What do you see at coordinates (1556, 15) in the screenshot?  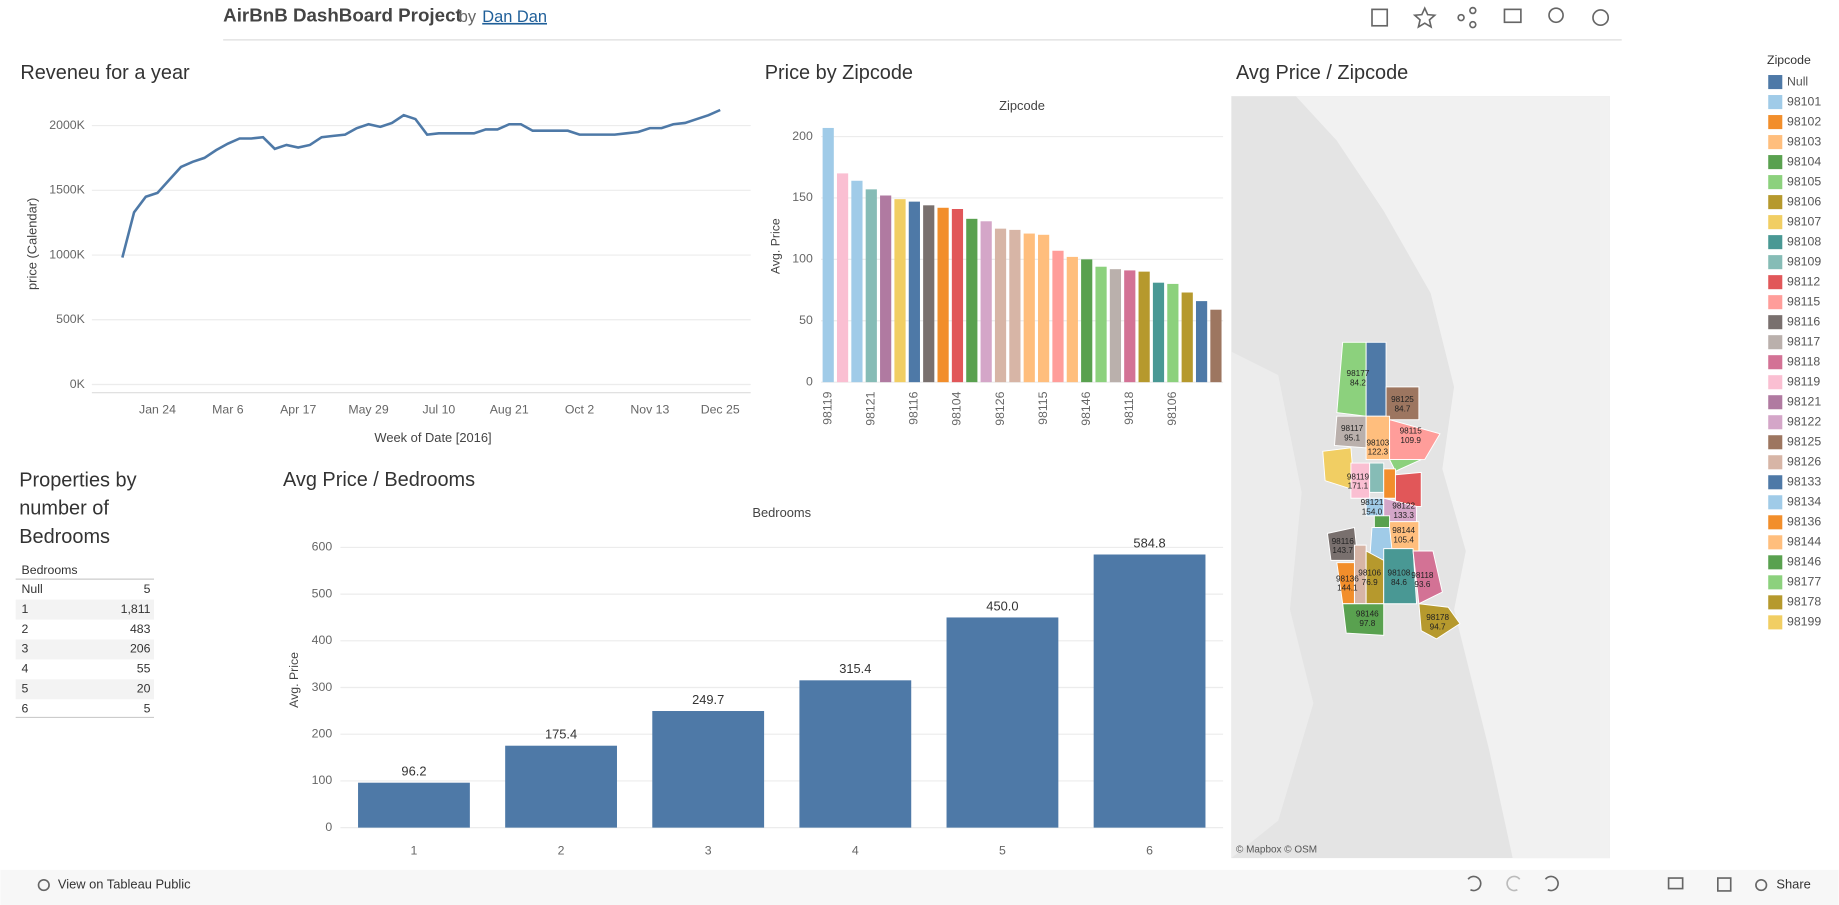 I see `badge-icon` at bounding box center [1556, 15].